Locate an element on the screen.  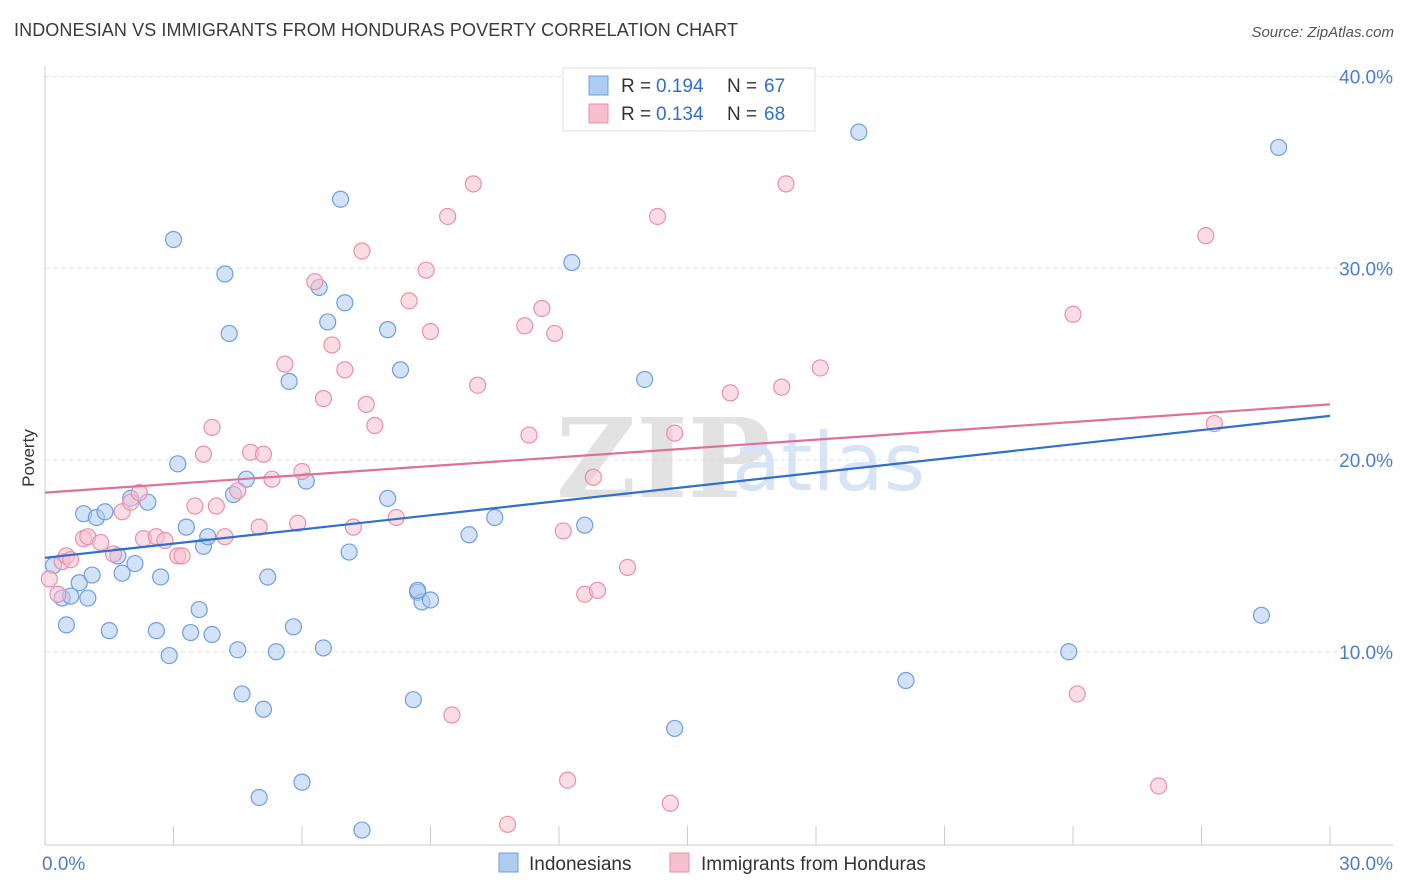
chart-source: Source: ZipAtlas.com is located at coordinates (1322, 32).